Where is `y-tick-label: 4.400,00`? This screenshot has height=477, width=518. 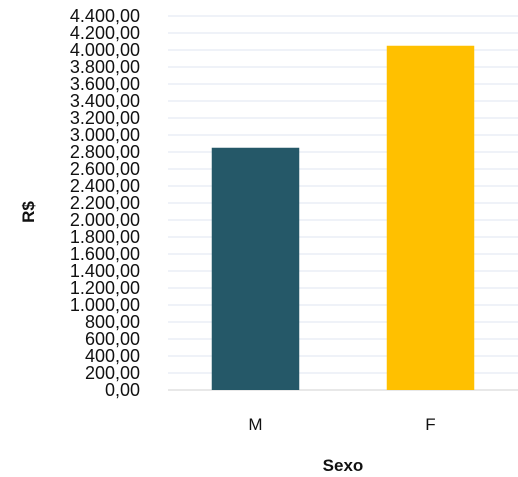
y-tick-label: 4.400,00 is located at coordinates (105, 16).